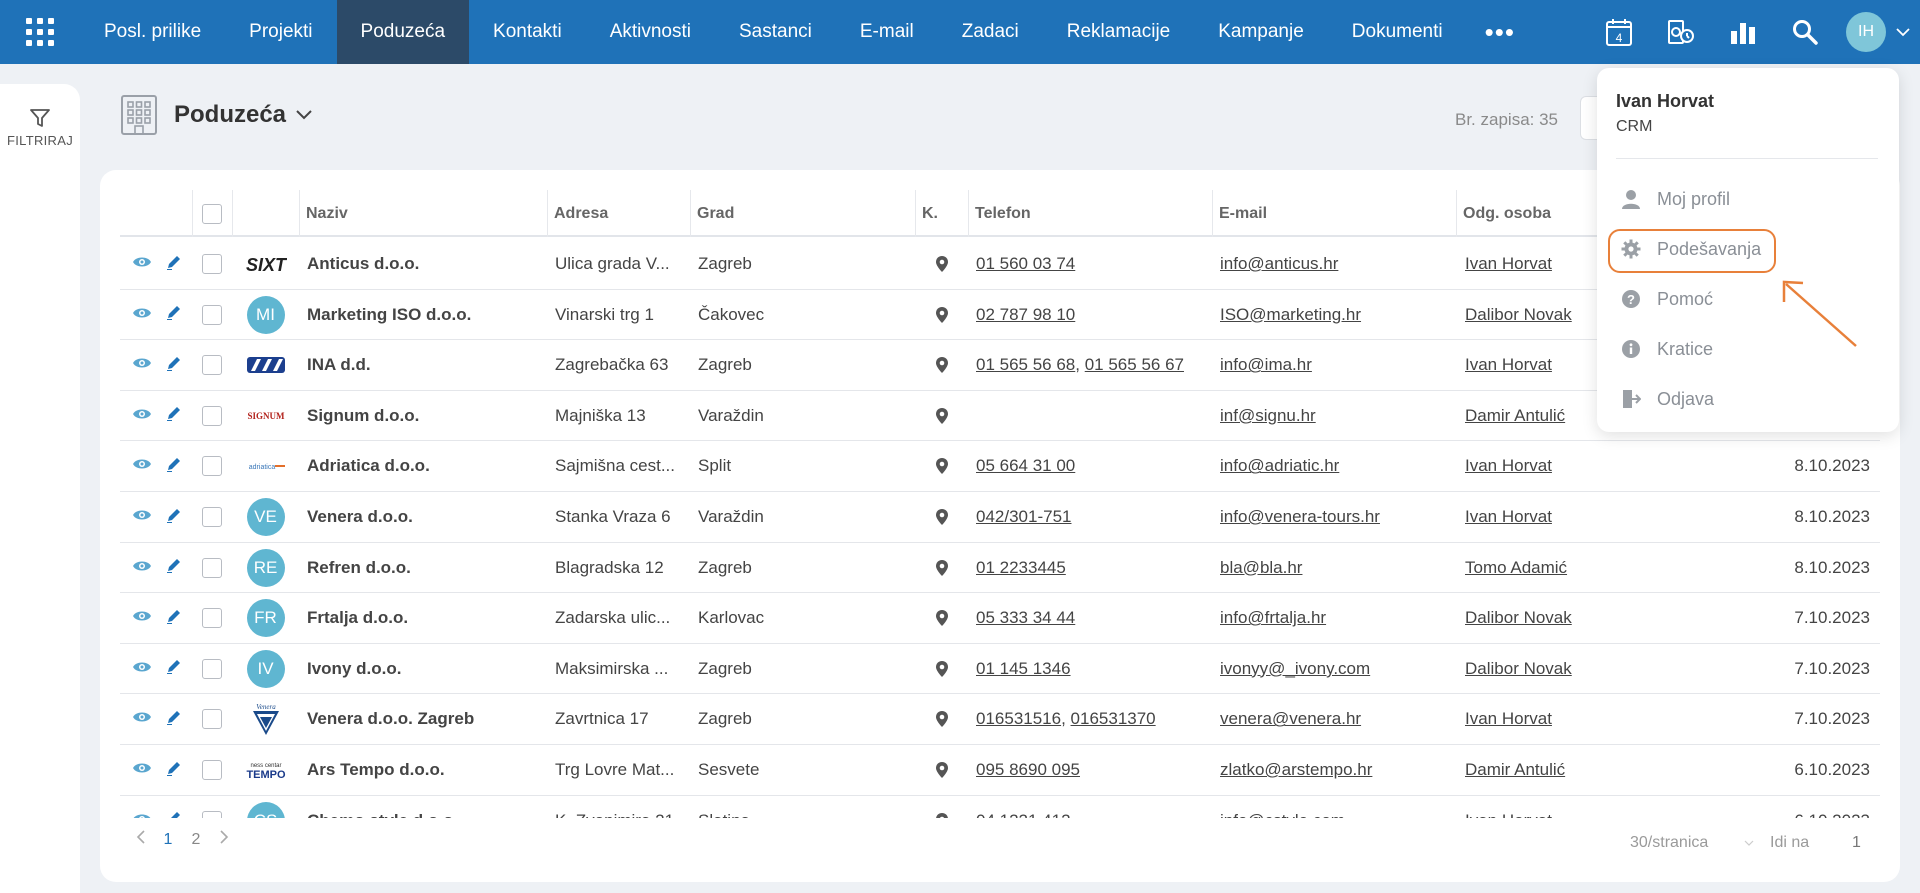 The width and height of the screenshot is (1920, 893). Describe the element at coordinates (358, 618) in the screenshot. I see `company-name: Frtalja d.o.o.` at that location.